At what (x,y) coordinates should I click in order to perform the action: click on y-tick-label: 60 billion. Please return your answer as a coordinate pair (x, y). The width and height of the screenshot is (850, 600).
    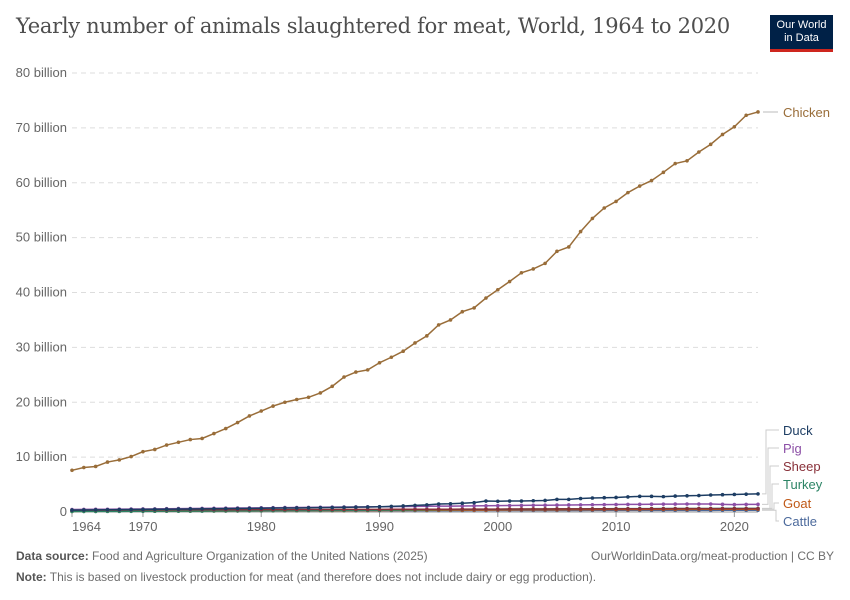
    Looking at the image, I should click on (41, 182).